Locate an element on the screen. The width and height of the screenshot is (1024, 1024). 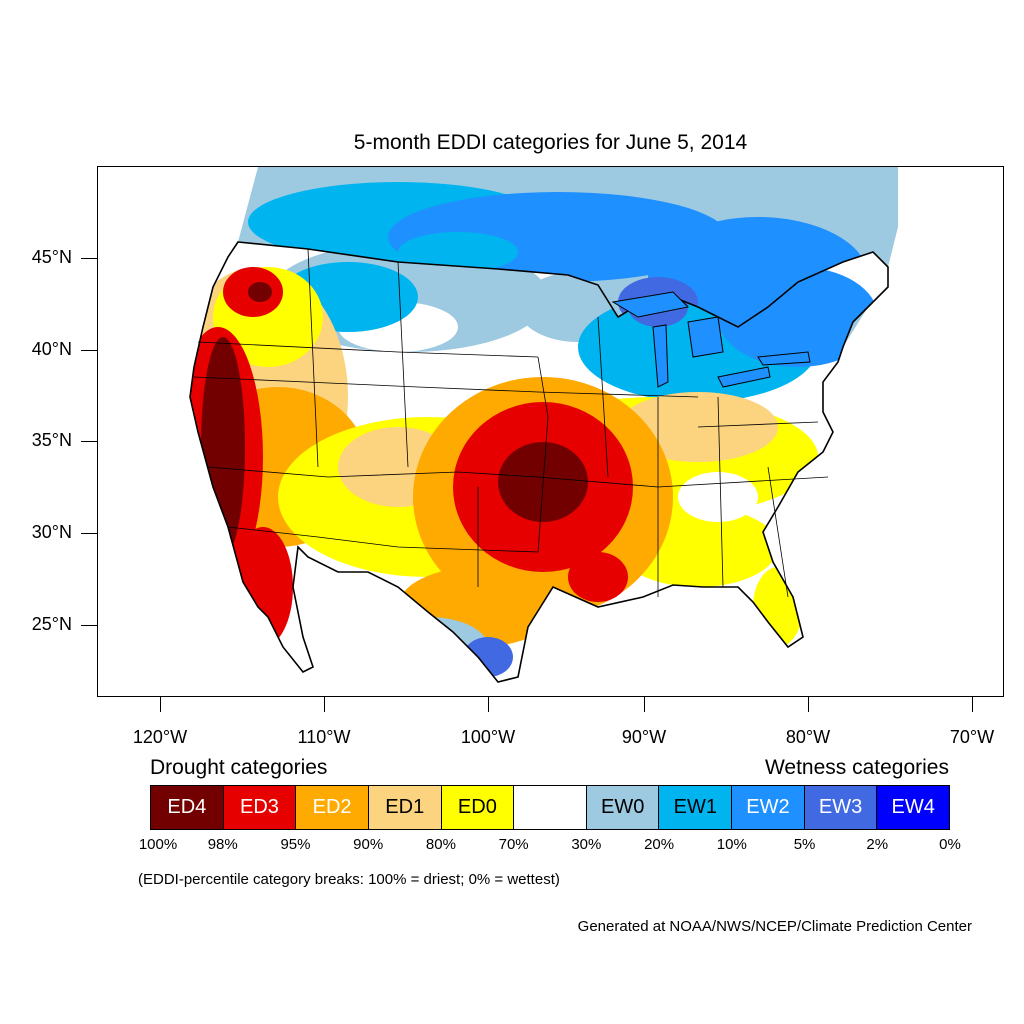
legend-swatch-ew1: EW1 is located at coordinates (696, 807).